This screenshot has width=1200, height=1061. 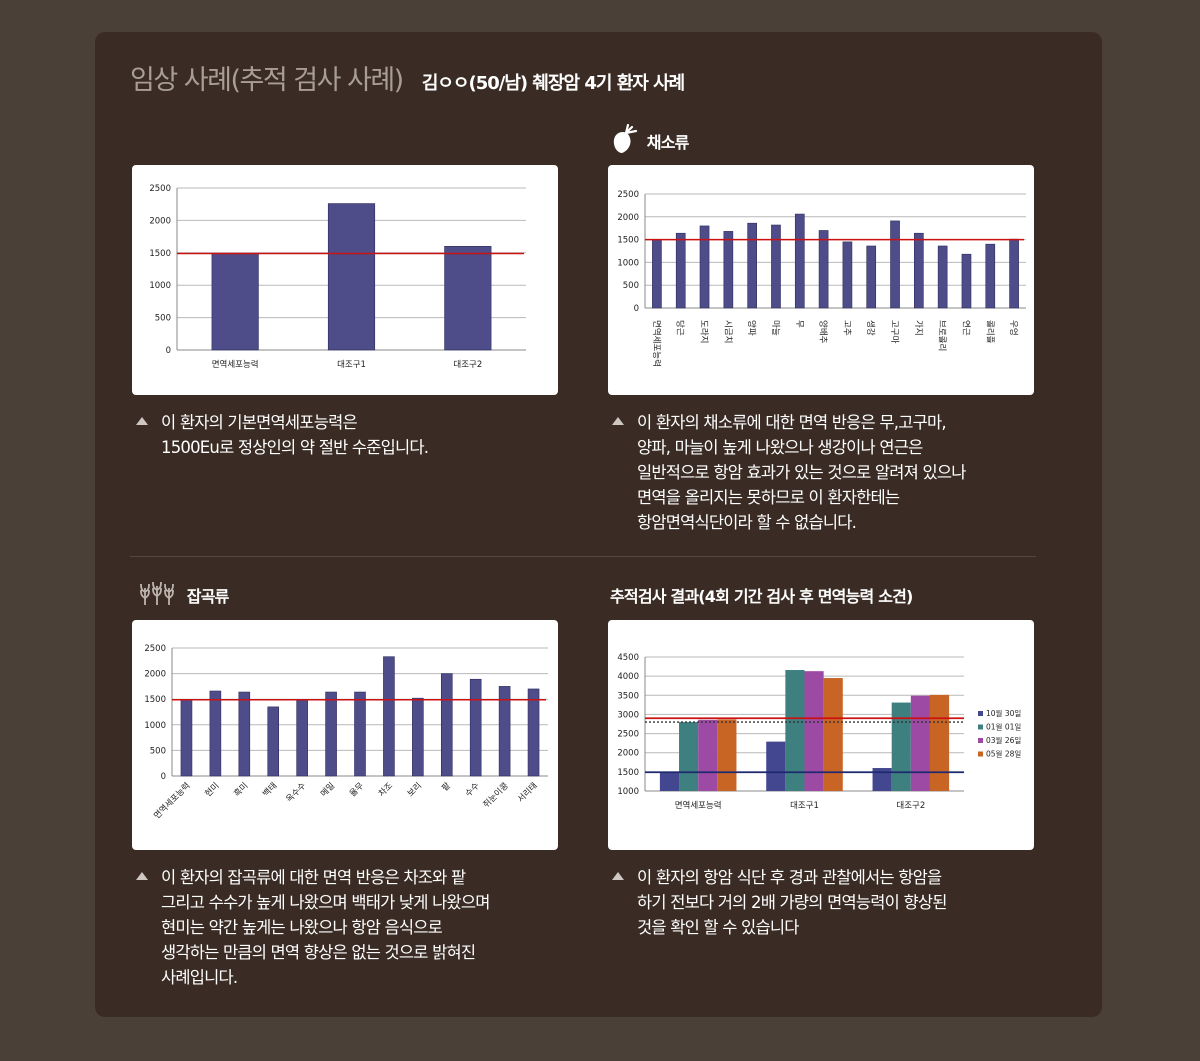 I want to click on page-header: 임상 사례(추적 검사 사례) 김ㅇㅇ(50/남) 췌장암 4기 환자 사례, so click(x=407, y=78).